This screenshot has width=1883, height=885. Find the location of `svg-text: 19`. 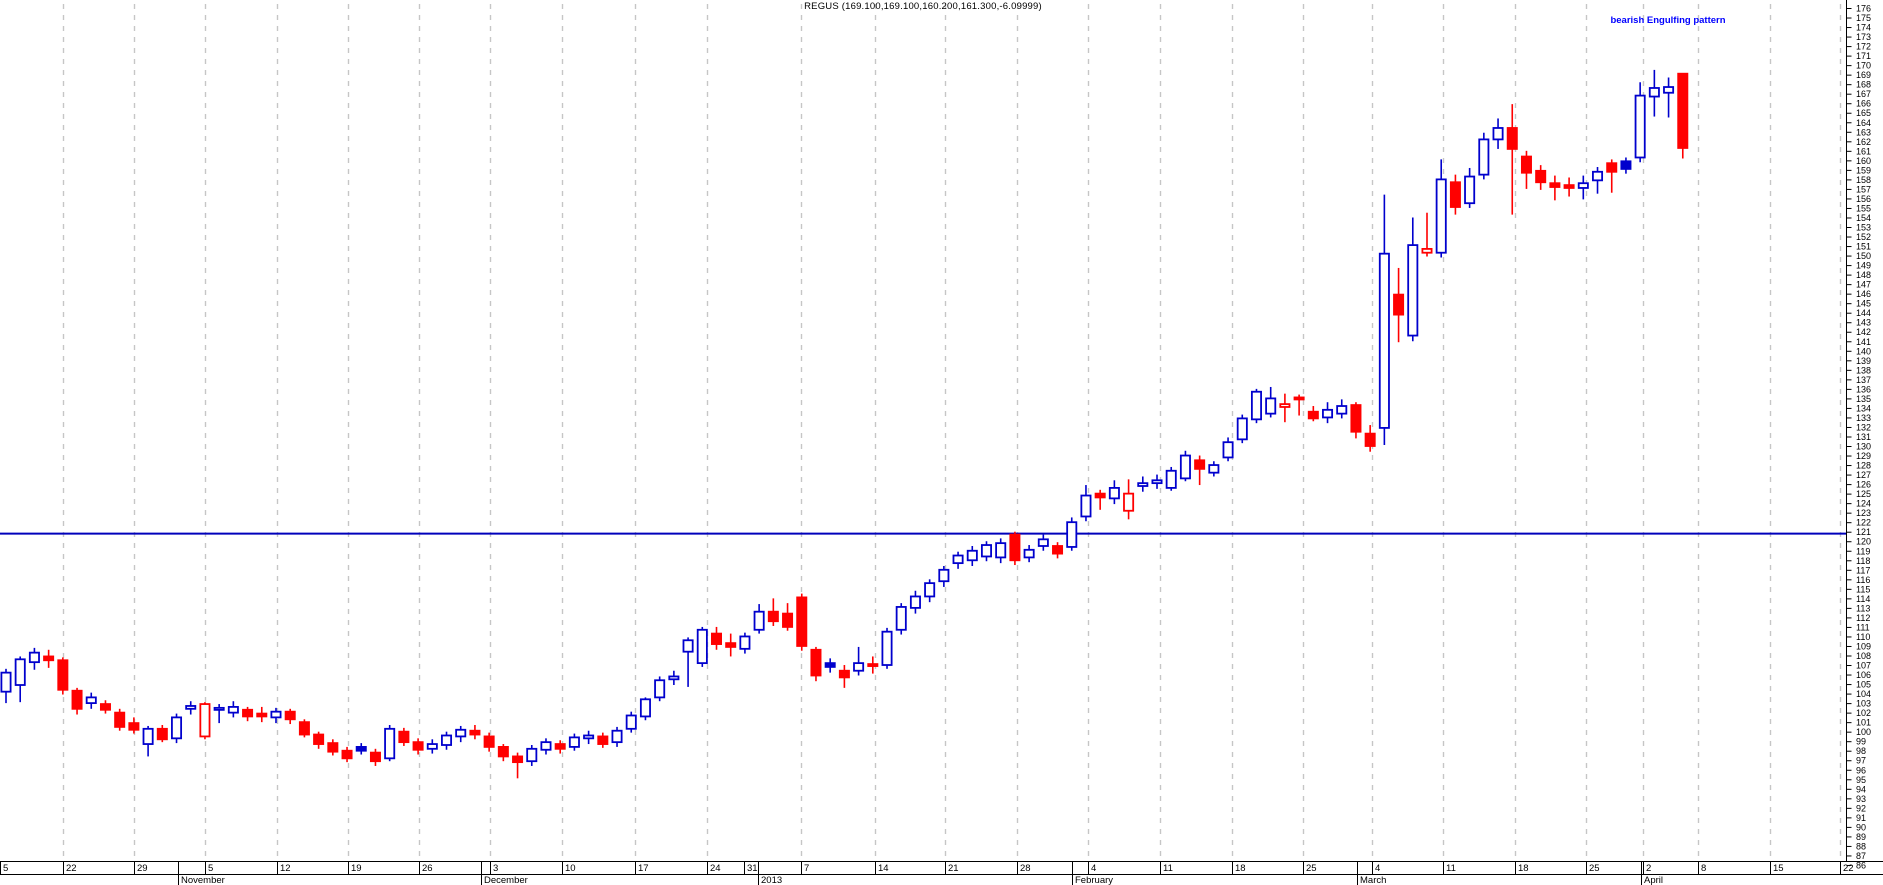

svg-text: 19 is located at coordinates (356, 868).